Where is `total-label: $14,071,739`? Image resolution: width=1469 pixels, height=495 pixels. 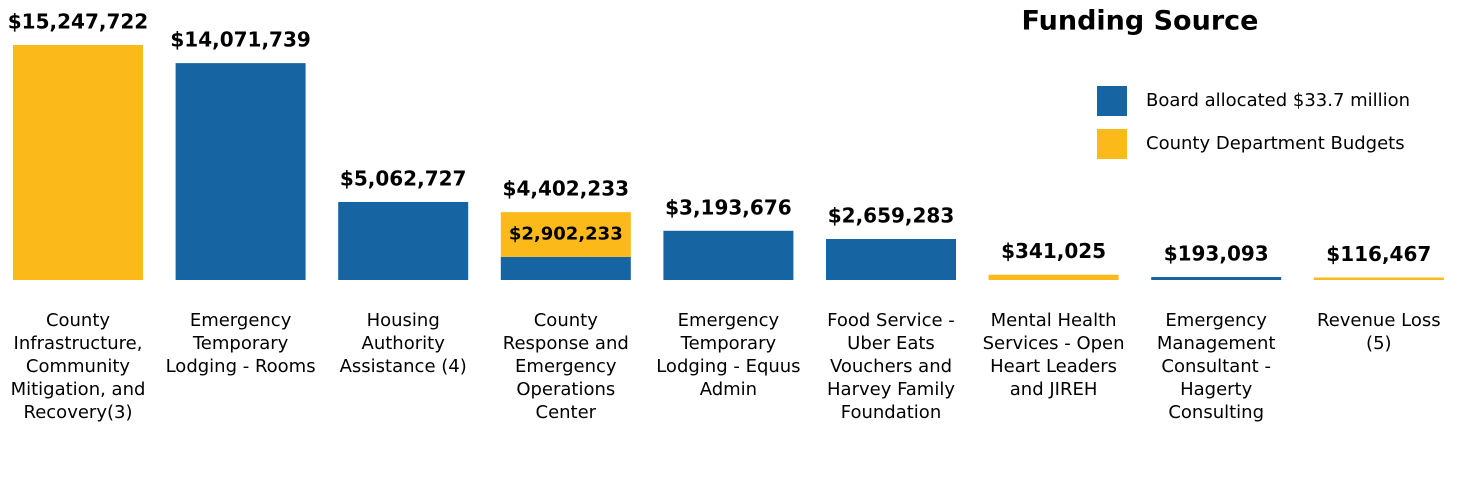 total-label: $14,071,739 is located at coordinates (240, 40).